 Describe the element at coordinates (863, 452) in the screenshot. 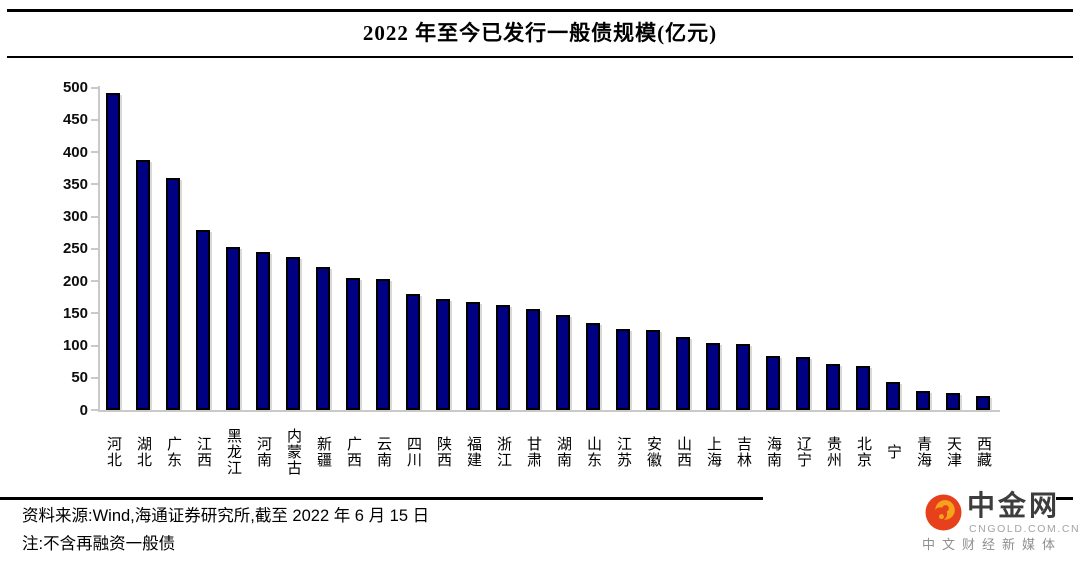

I see `x-label-北京: 北京` at that location.